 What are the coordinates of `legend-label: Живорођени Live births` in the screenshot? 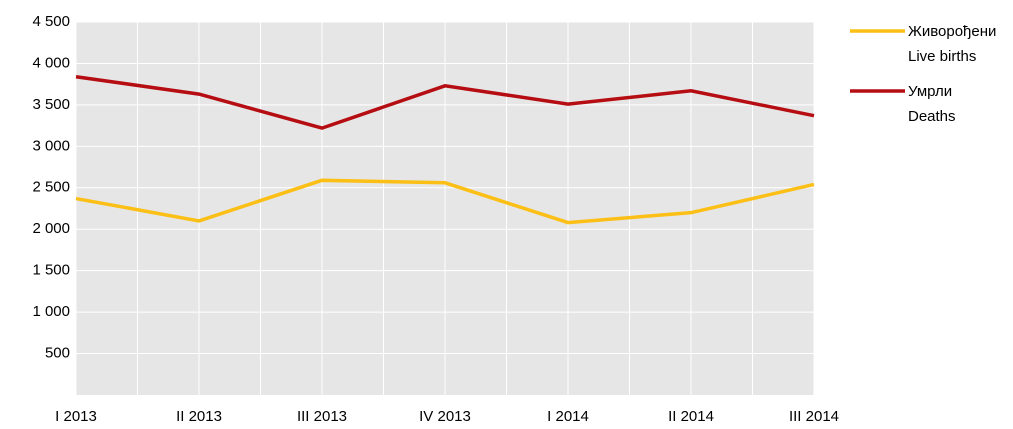 It's located at (952, 44).